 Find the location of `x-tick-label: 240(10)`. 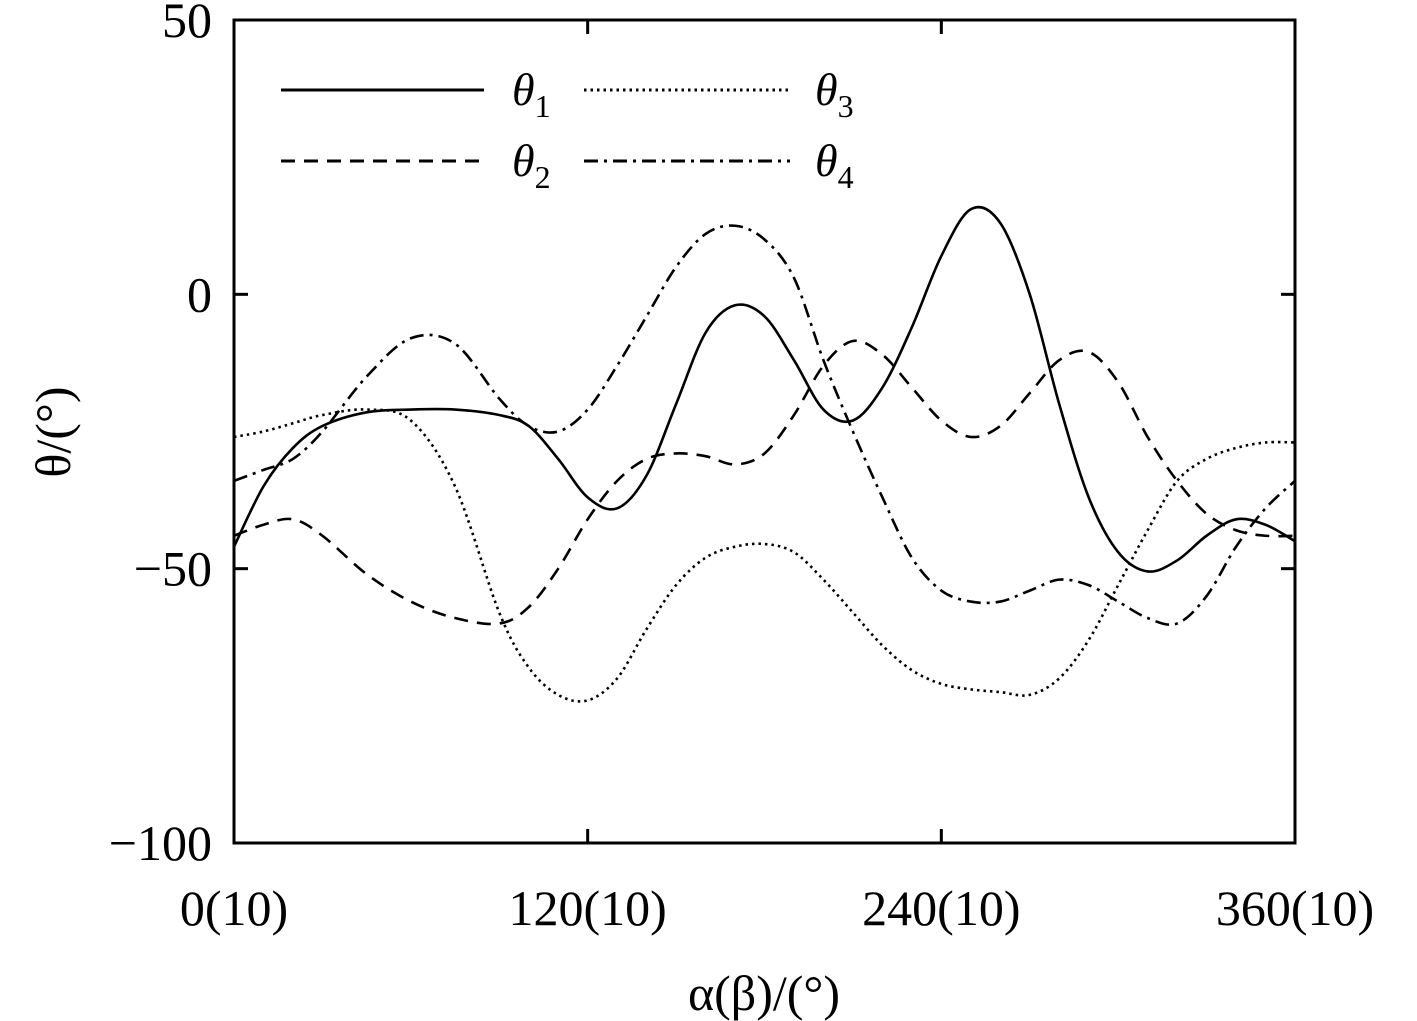

x-tick-label: 240(10) is located at coordinates (941, 908).